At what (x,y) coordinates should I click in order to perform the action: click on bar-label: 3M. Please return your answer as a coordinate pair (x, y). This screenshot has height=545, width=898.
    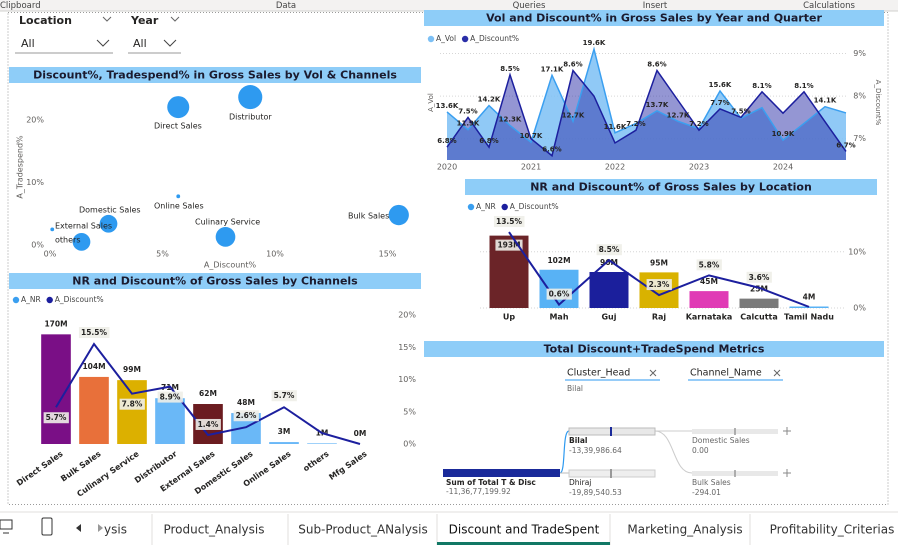
    Looking at the image, I should click on (284, 431).